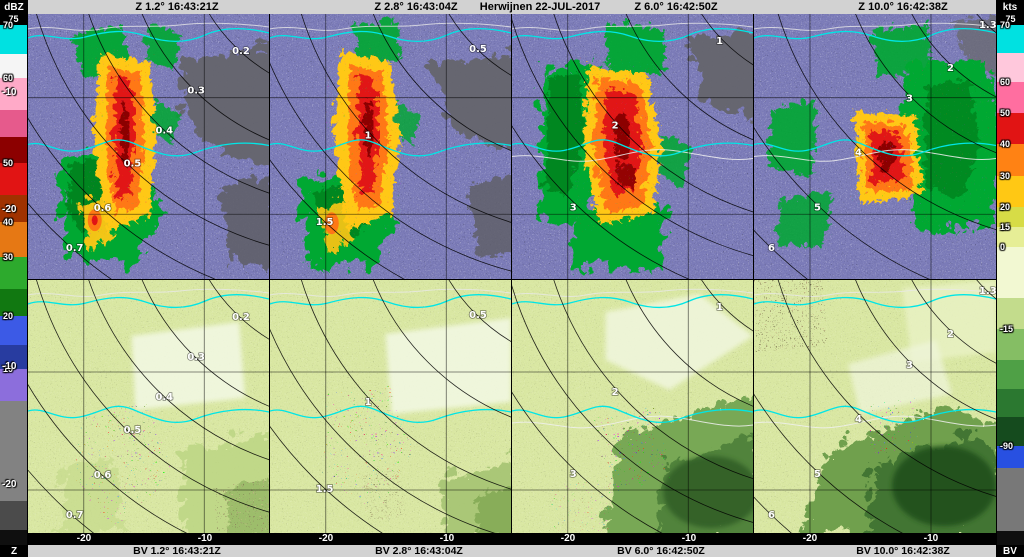 The image size is (1024, 557). What do you see at coordinates (512, 539) in the screenshot?
I see `x-grid-strip: -20 -10 -20 -10 -20 -10 -20 -10` at bounding box center [512, 539].